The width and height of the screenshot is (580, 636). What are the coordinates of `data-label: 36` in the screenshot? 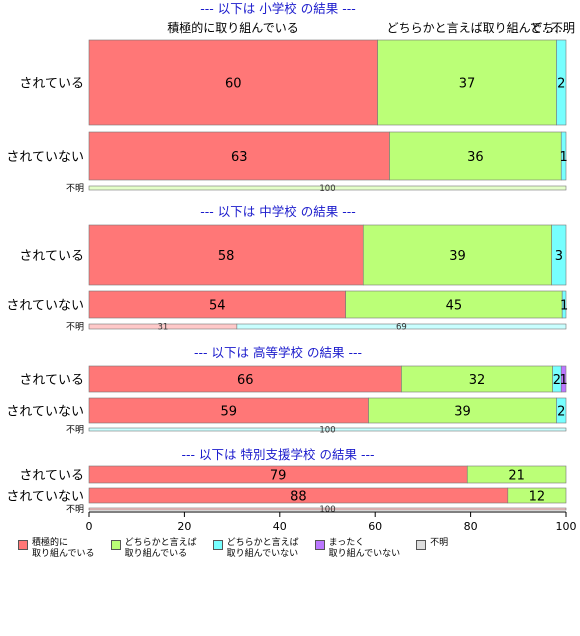 It's located at (475, 157).